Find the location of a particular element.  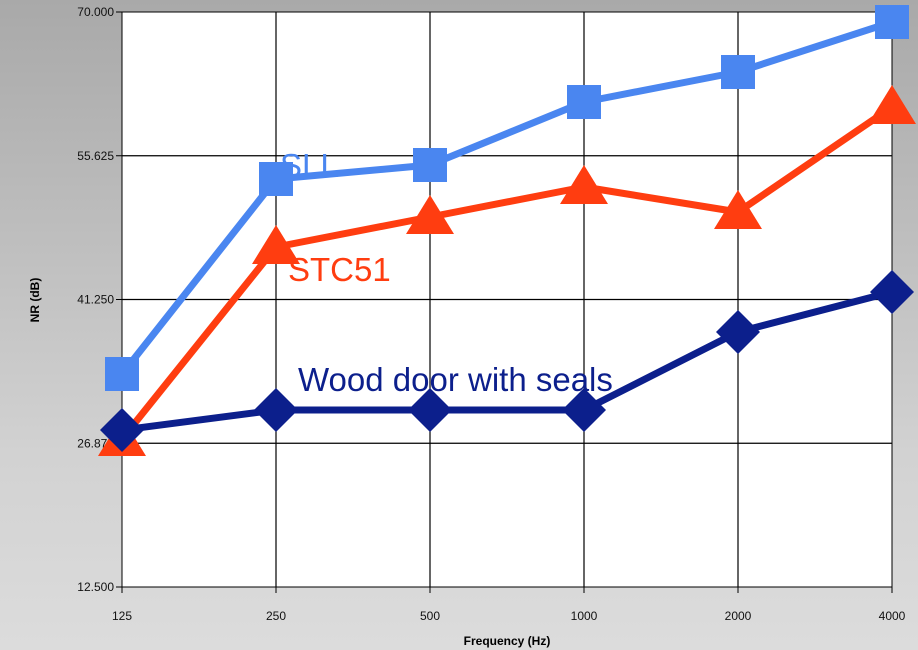

series-label-wood-door-with-seals: Wood door with seals is located at coordinates (455, 379).